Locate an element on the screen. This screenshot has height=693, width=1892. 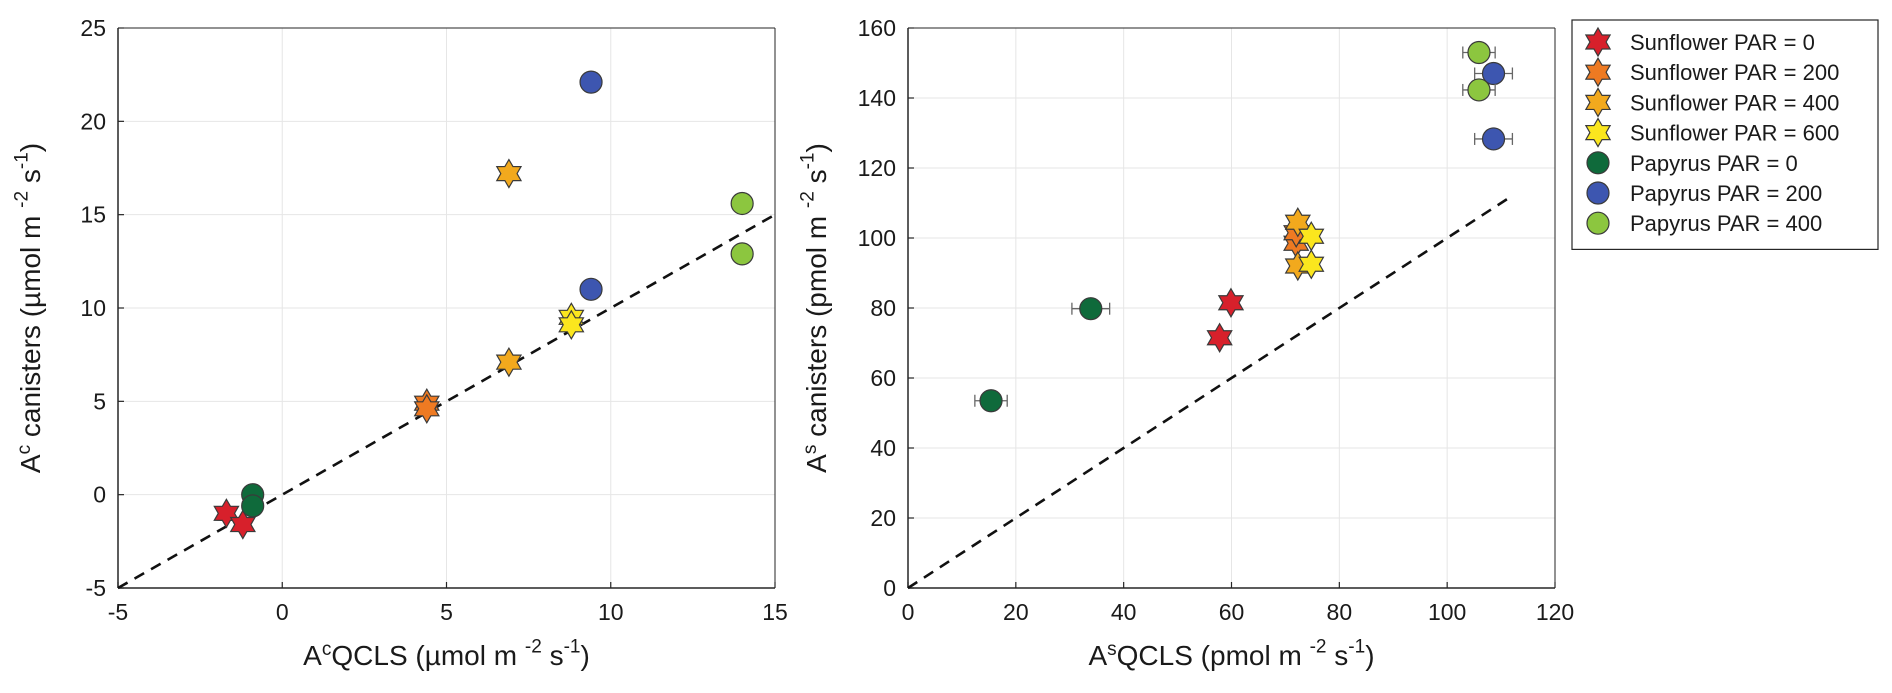
y-tick-label: 40 is located at coordinates (883, 448).